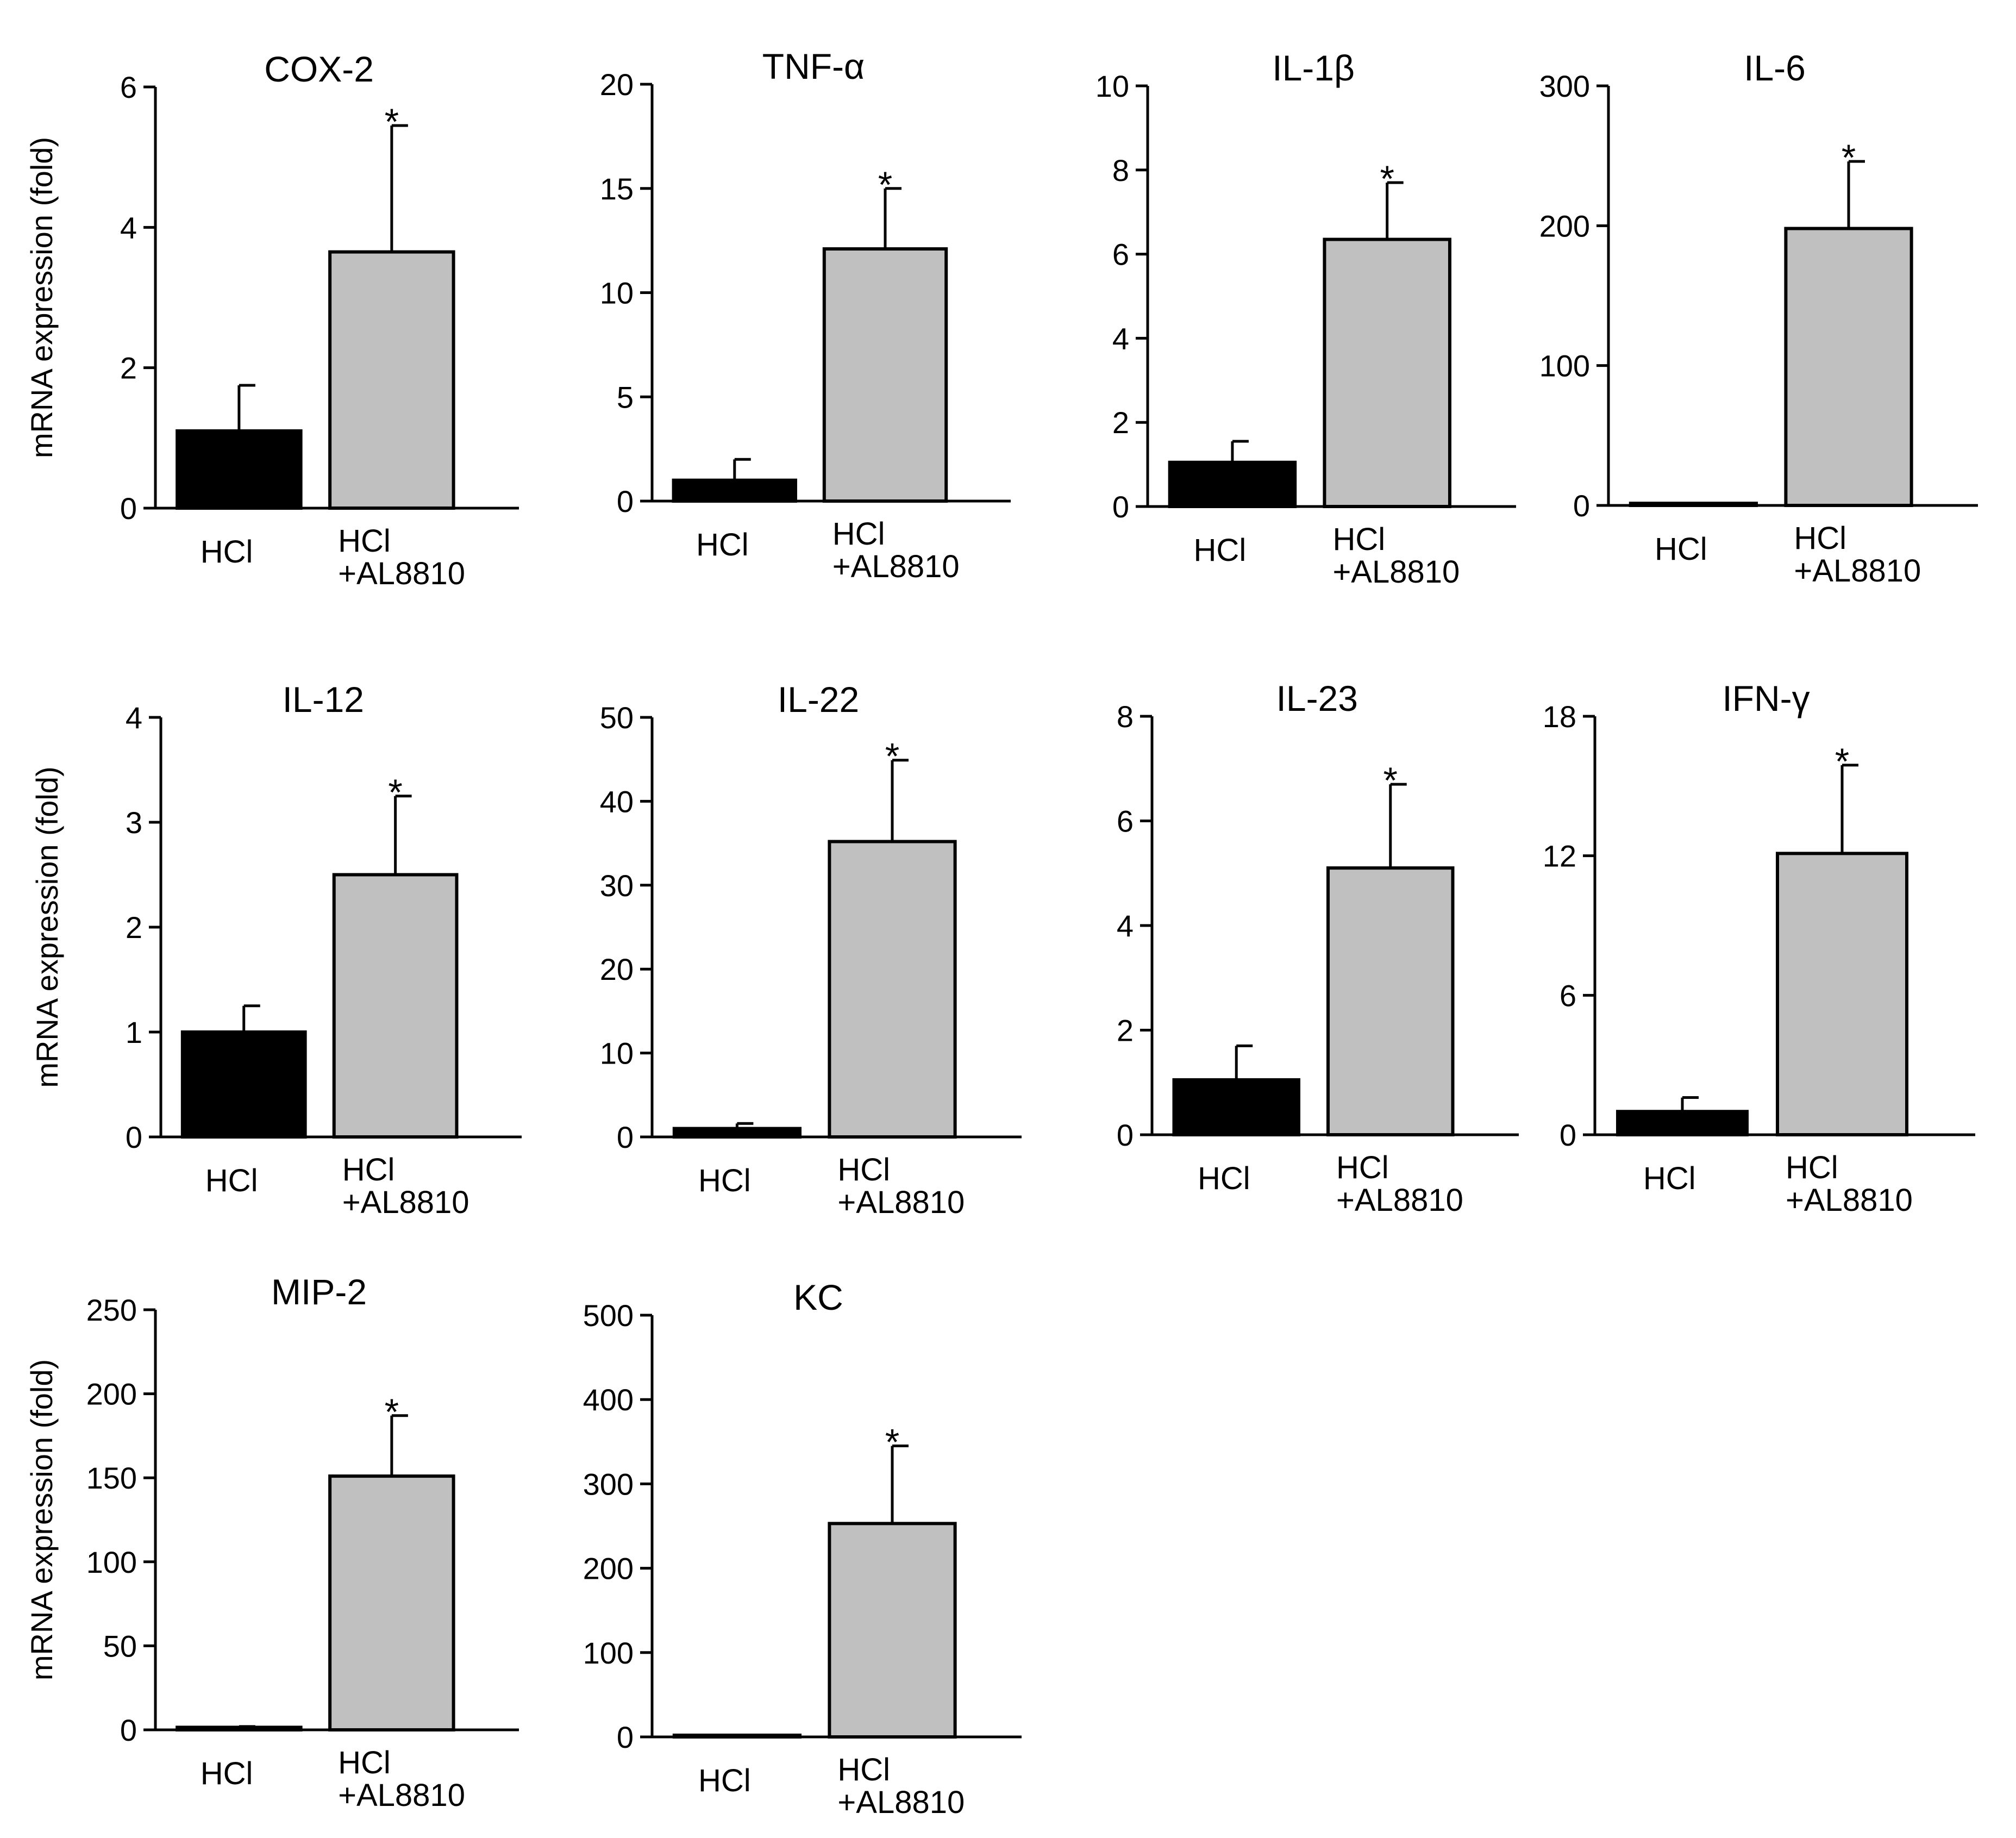 The image size is (2016, 1838). I want to click on y-tick-label: 15, so click(617, 189).